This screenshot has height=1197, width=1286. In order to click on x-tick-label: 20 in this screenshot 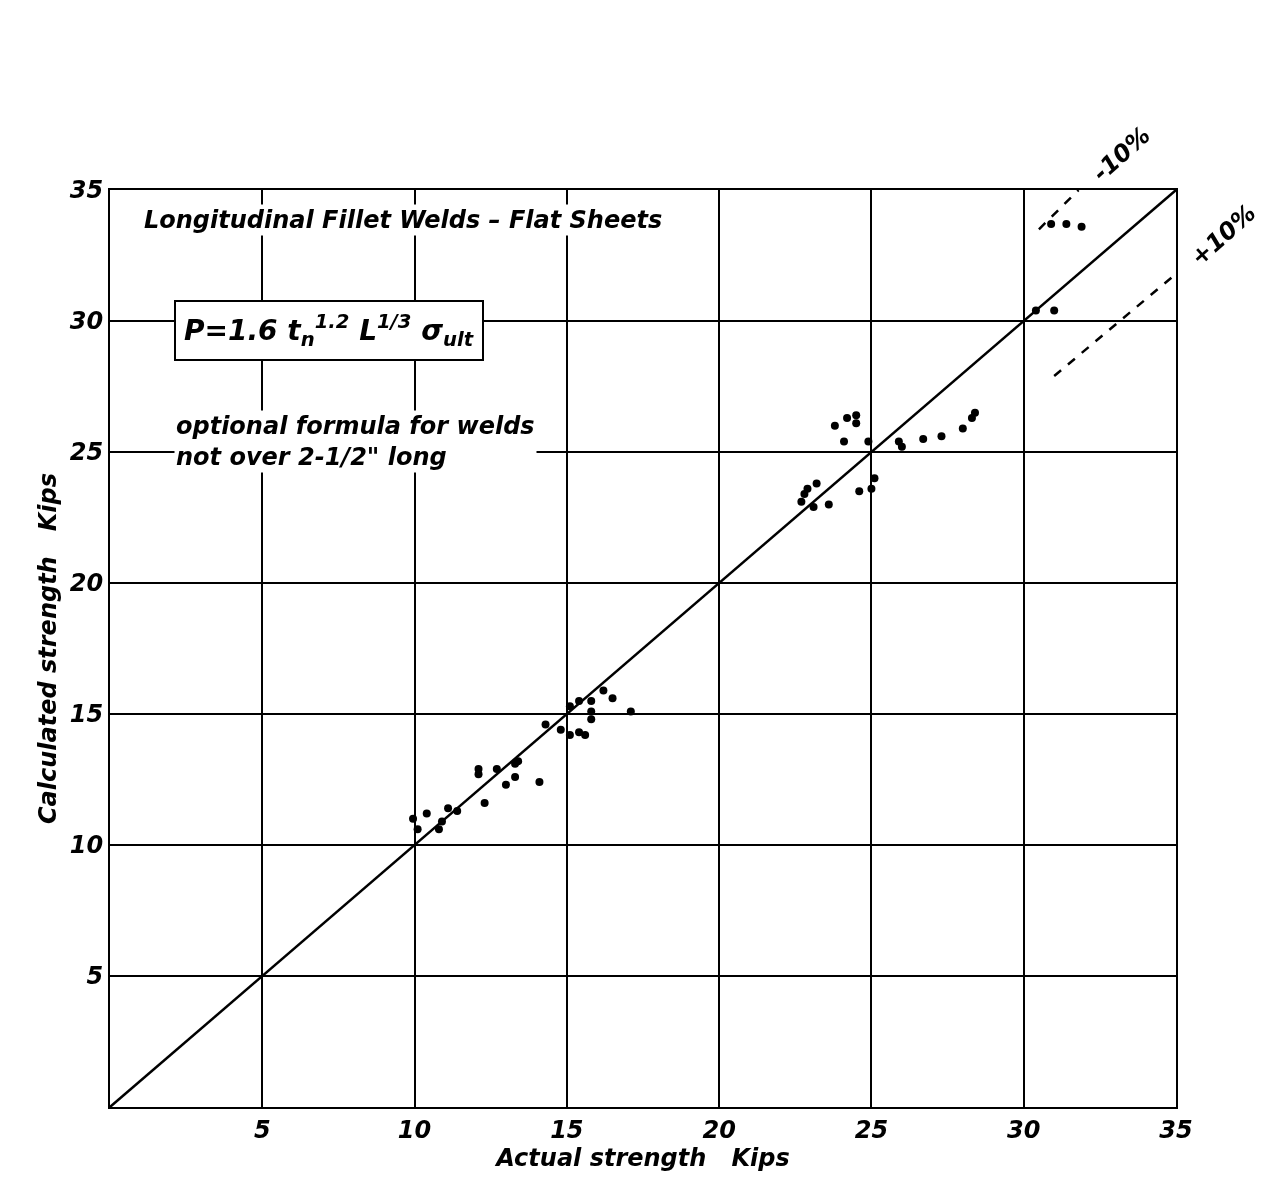, I will do `click(719, 1129)`.